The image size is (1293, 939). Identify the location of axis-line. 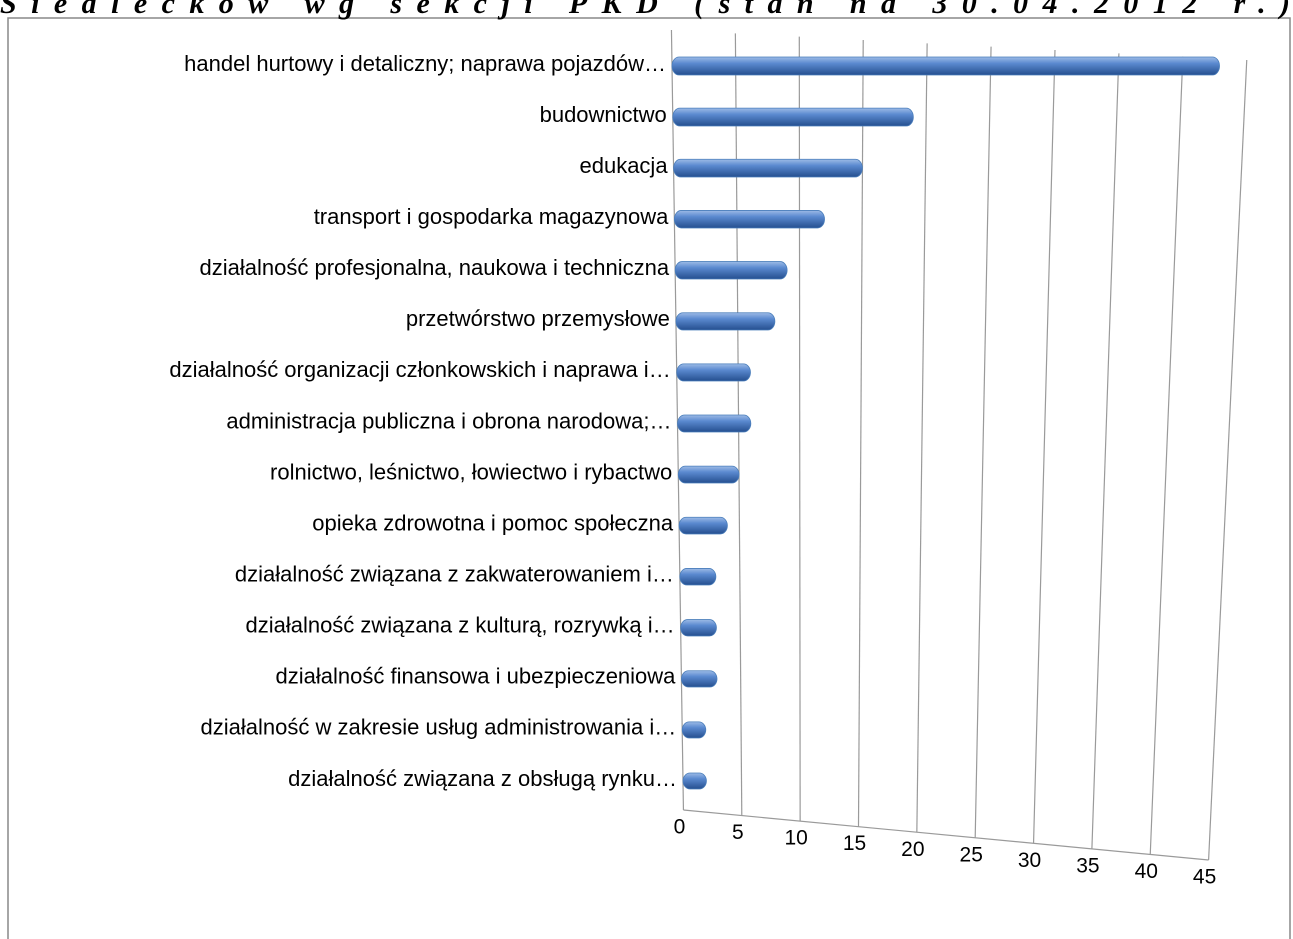
(946, 835).